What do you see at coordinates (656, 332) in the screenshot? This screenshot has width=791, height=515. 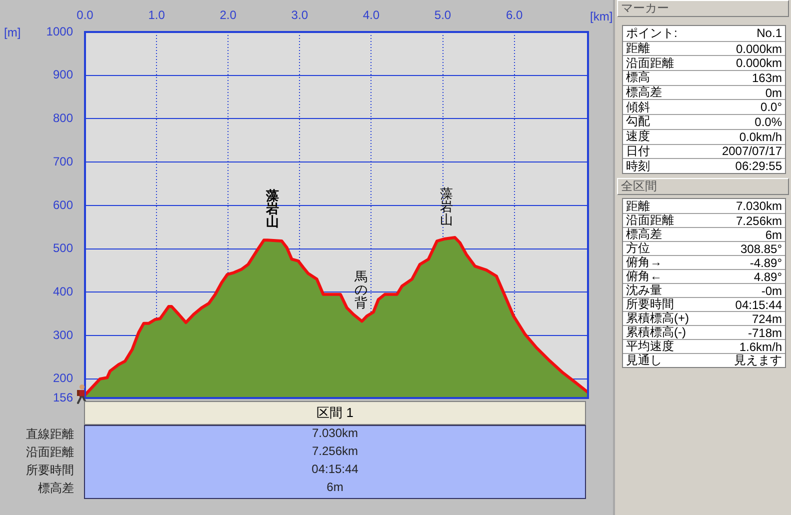 I see `text: 累積標高(-)` at bounding box center [656, 332].